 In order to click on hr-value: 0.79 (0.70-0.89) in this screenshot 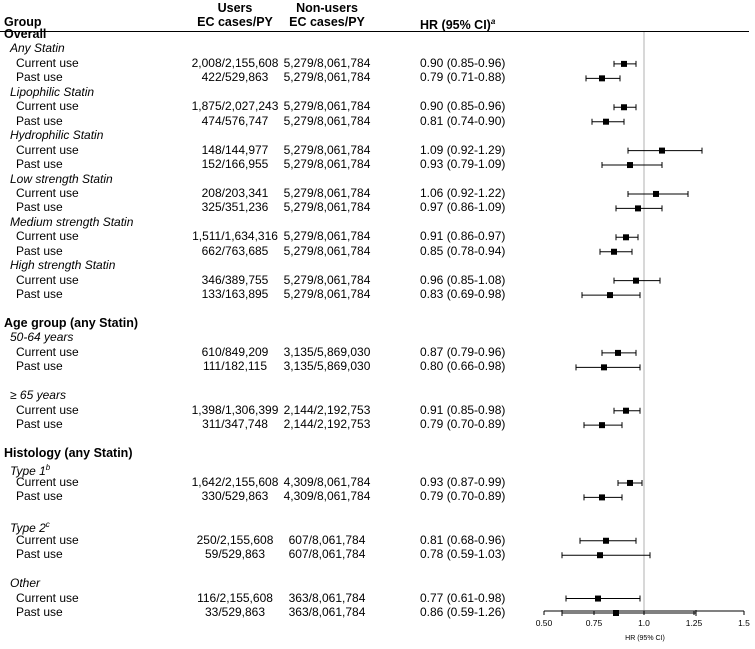, I will do `click(463, 496)`.